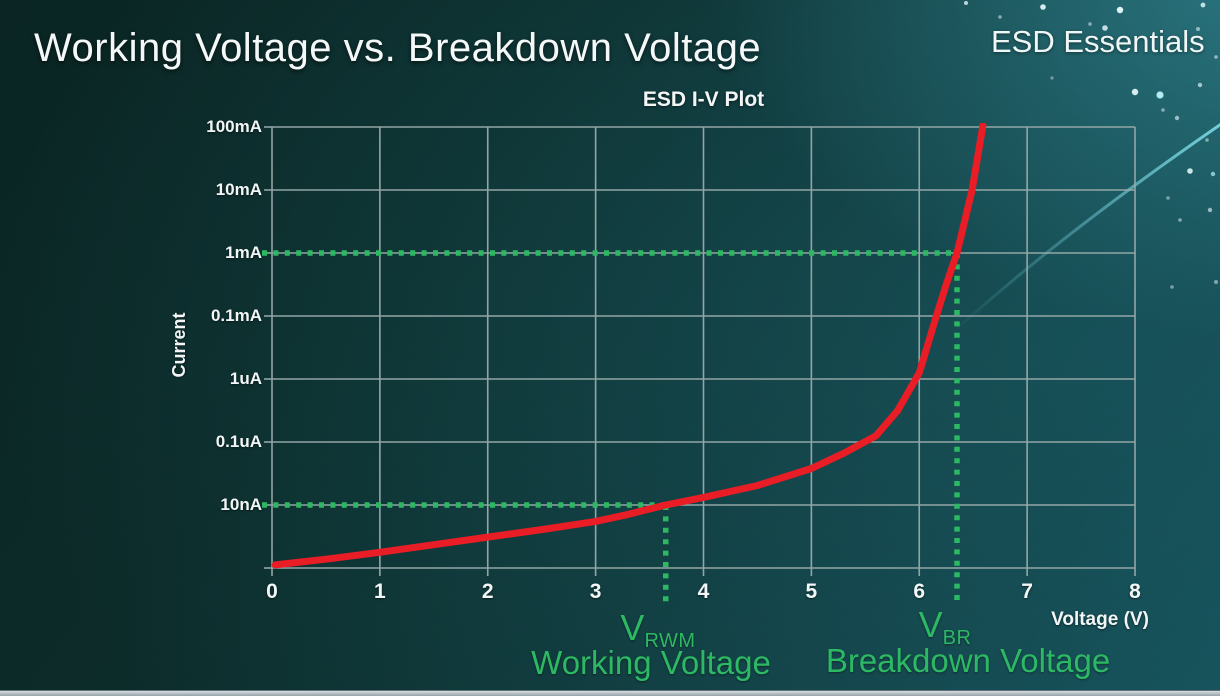 The height and width of the screenshot is (696, 1220). I want to click on x-tick-5: 5, so click(811, 591).